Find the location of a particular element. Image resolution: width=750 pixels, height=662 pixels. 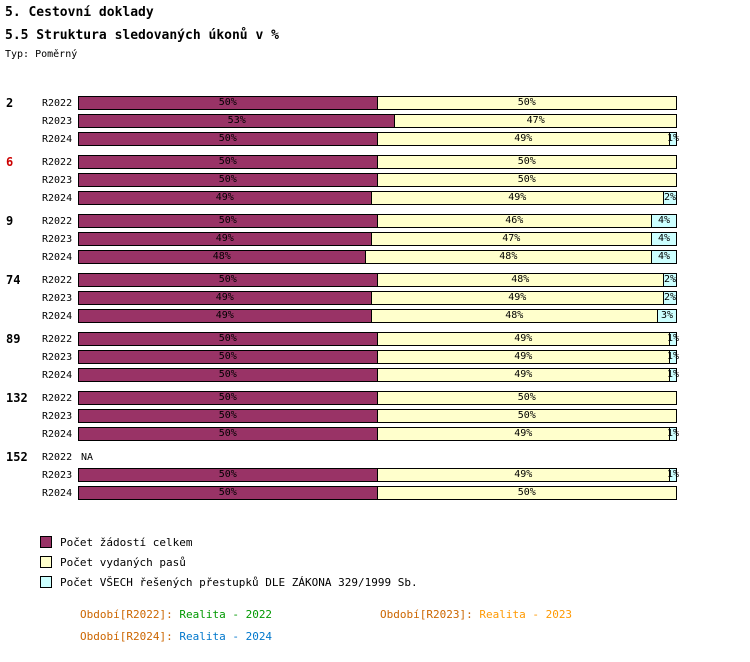

stacked-bar: 48% 48% 4% is located at coordinates (377, 257).